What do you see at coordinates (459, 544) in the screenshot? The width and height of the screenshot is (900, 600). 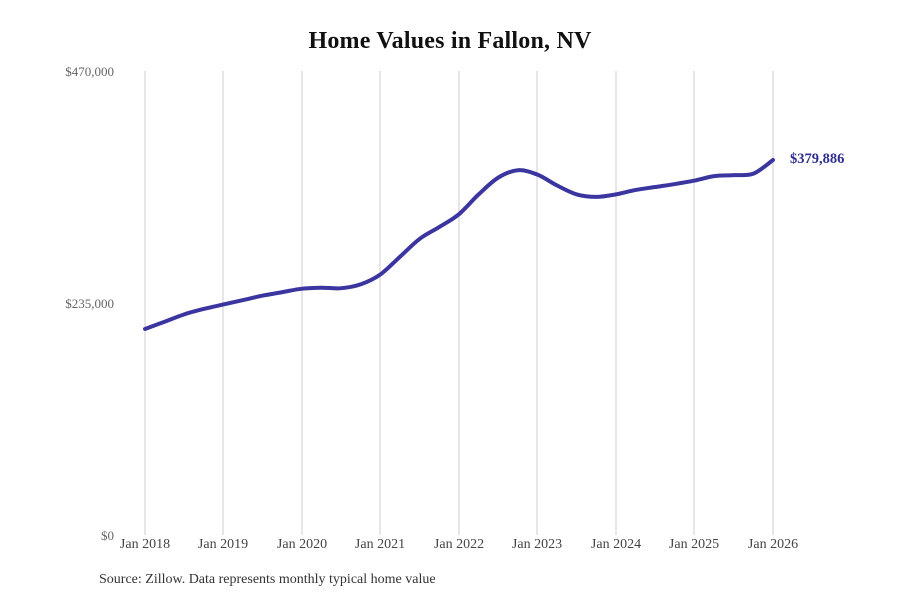 I see `xtick-label-jan-2022: Jan 2022` at bounding box center [459, 544].